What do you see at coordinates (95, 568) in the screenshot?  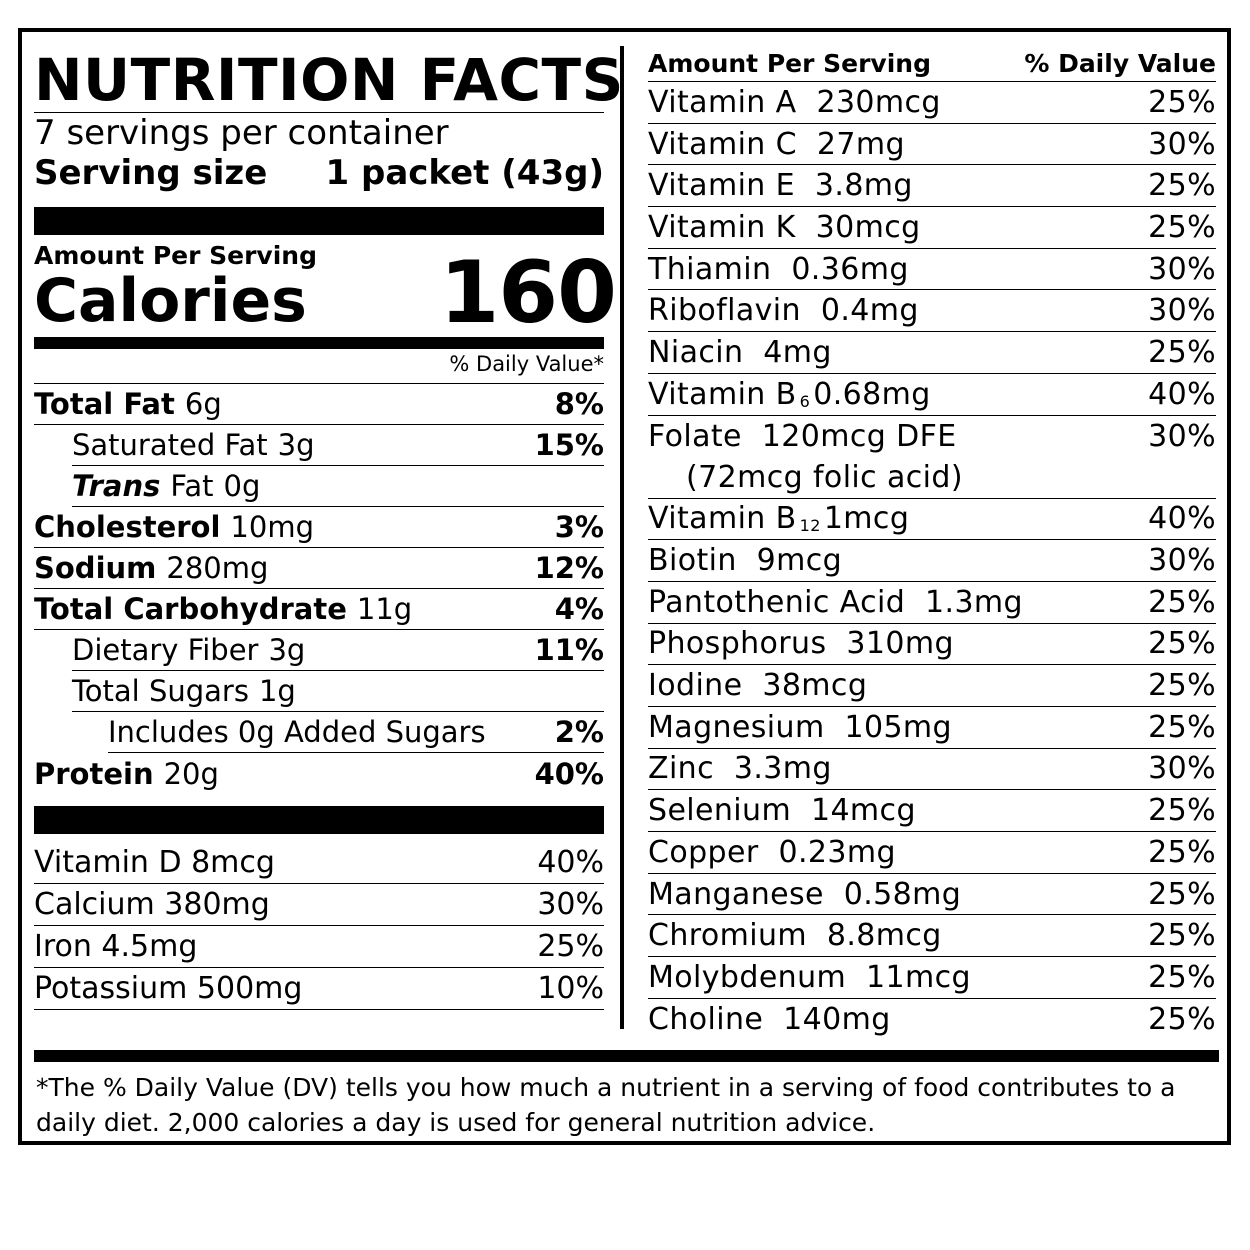 I see `nutrient-name: Sodium` at bounding box center [95, 568].